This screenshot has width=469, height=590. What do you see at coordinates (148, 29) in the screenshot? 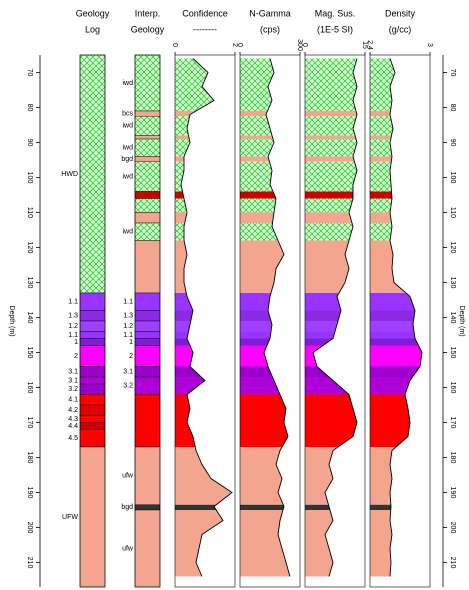
I see `column-subtitle: Geology` at bounding box center [148, 29].